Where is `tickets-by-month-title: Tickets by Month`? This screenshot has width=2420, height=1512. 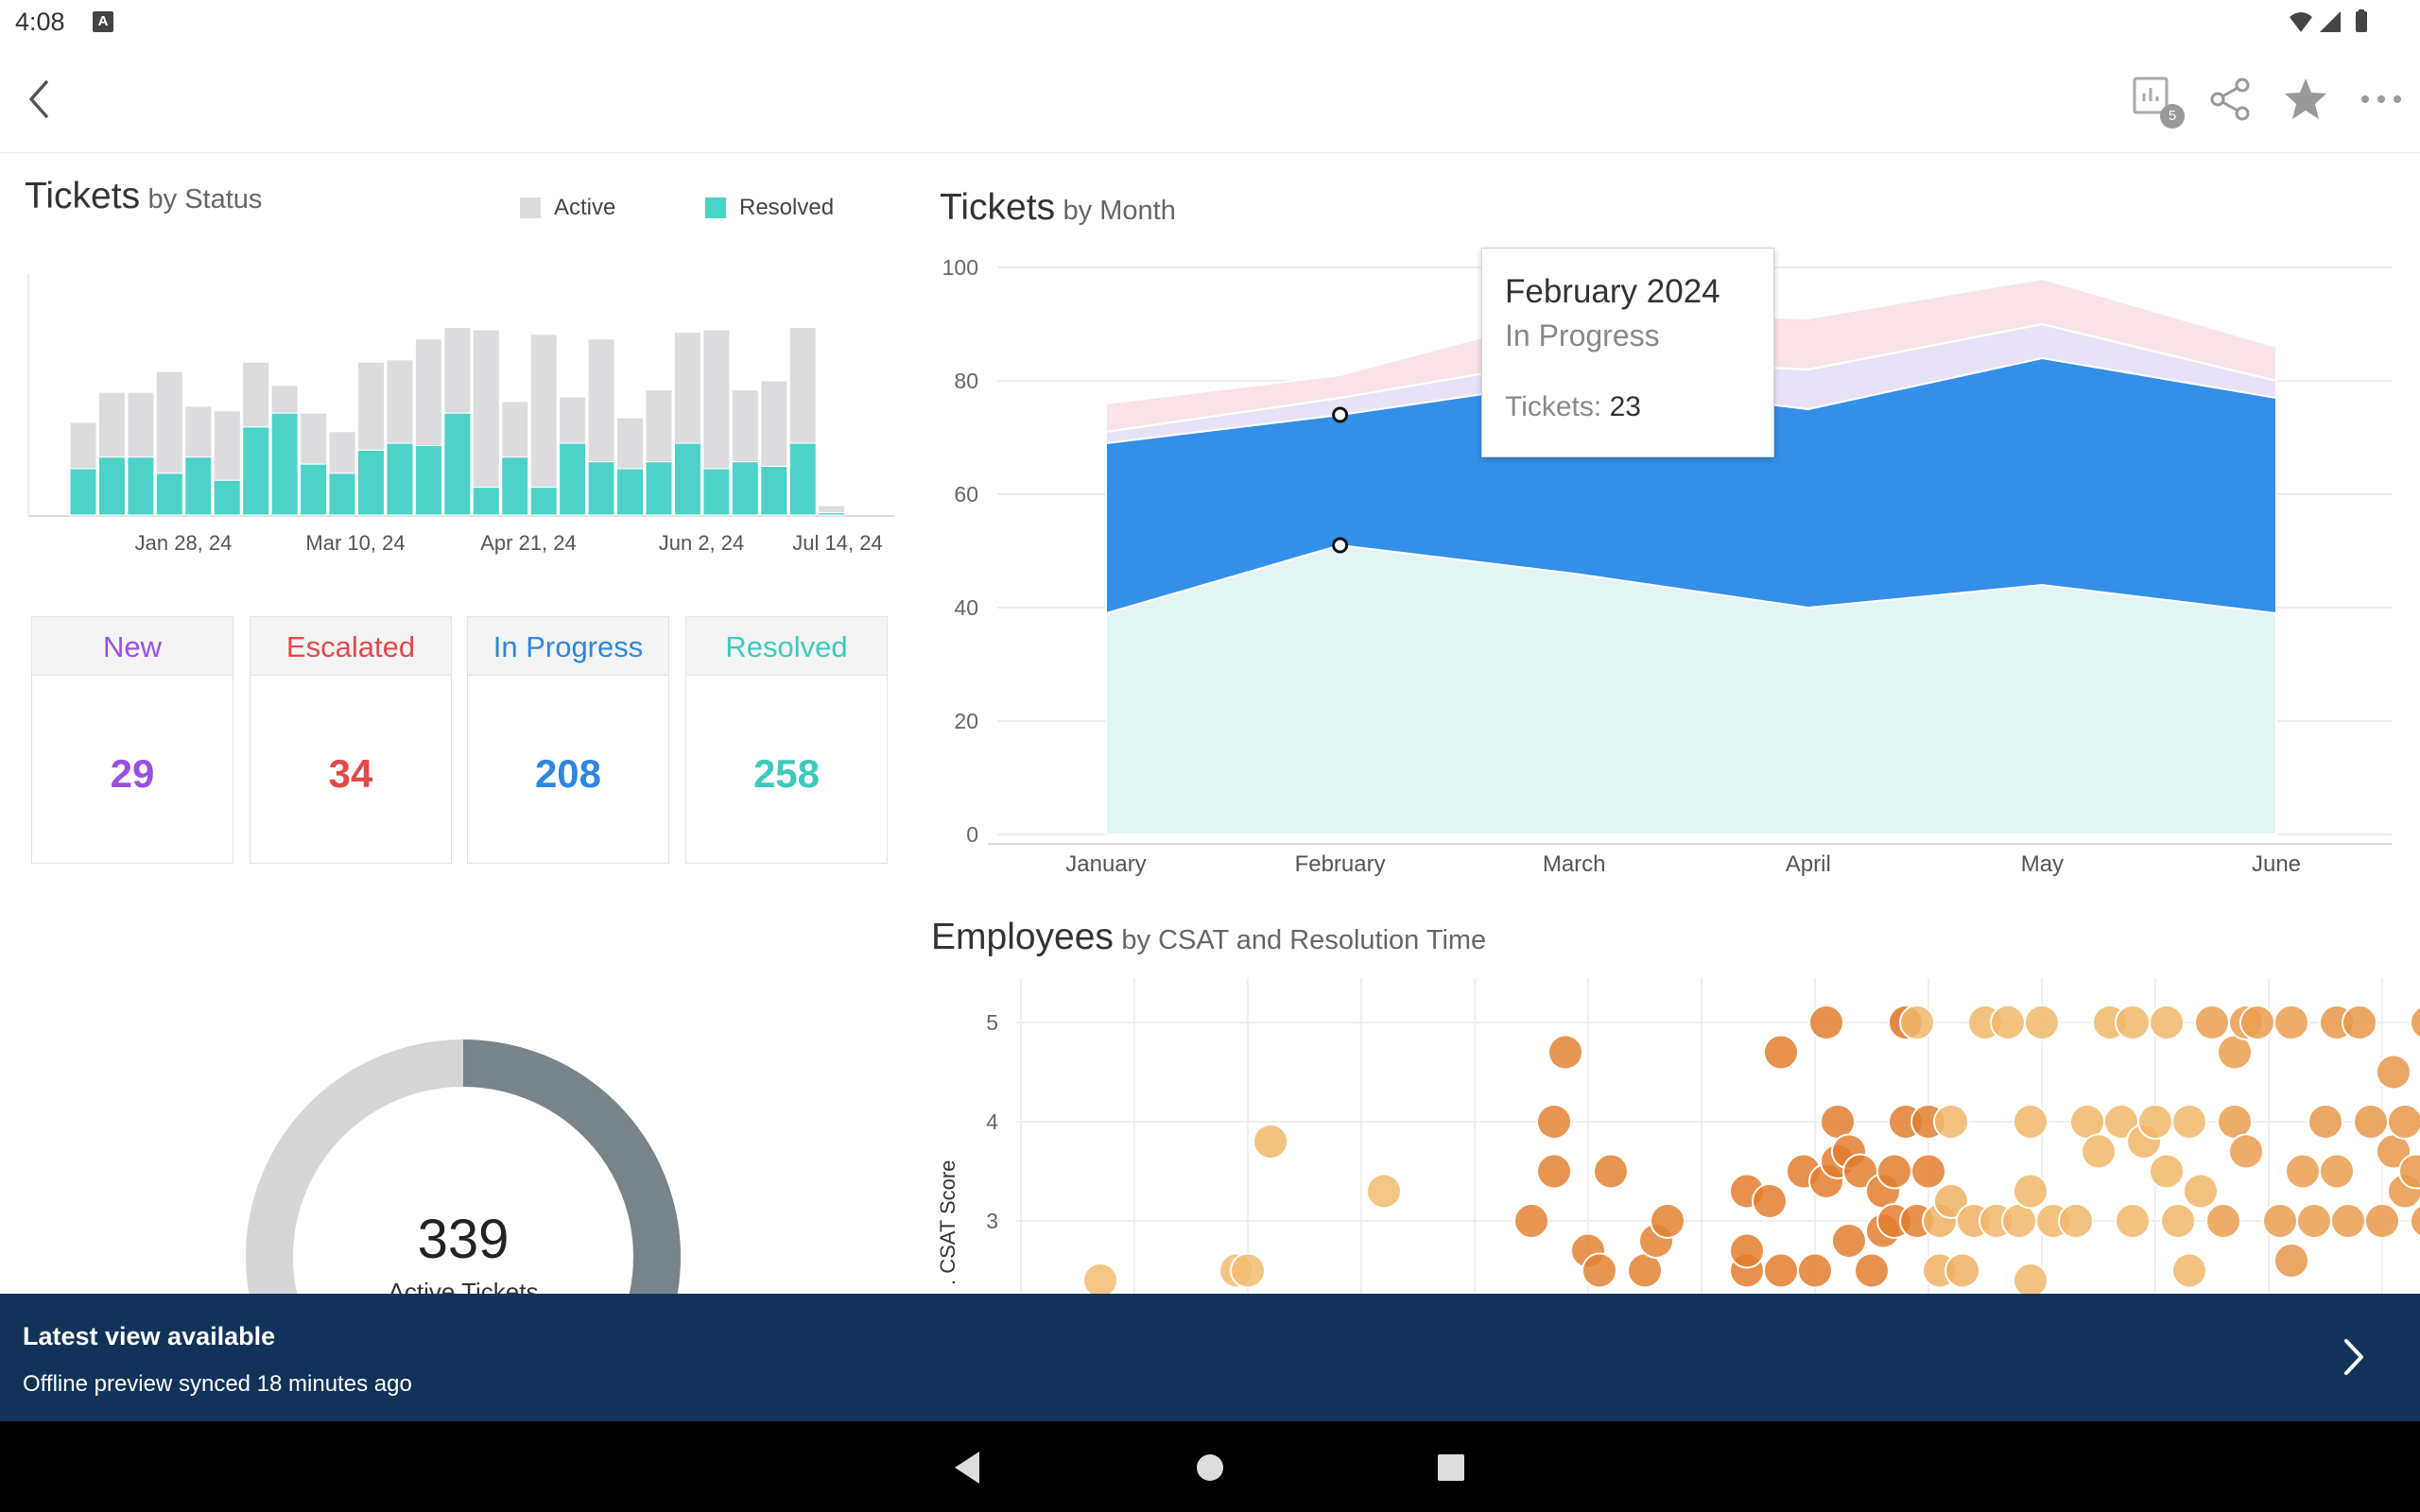
tickets-by-month-title: Tickets by Month is located at coordinates (1058, 208).